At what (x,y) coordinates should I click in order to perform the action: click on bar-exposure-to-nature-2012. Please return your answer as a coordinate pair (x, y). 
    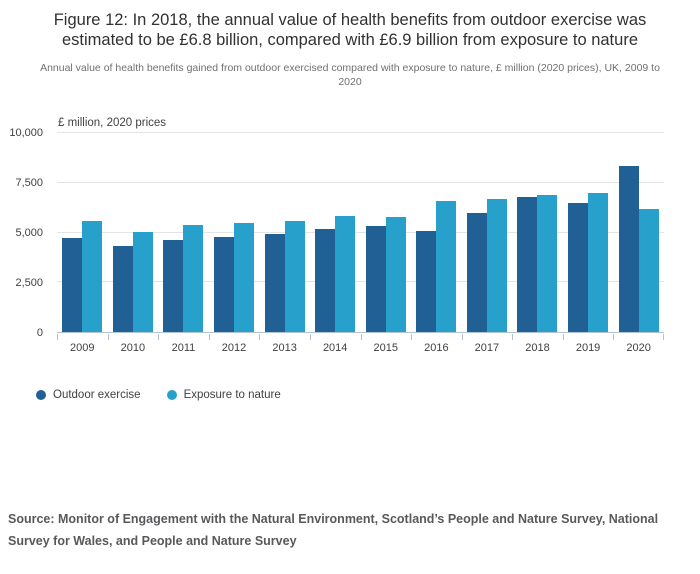
    Looking at the image, I should click on (244, 277).